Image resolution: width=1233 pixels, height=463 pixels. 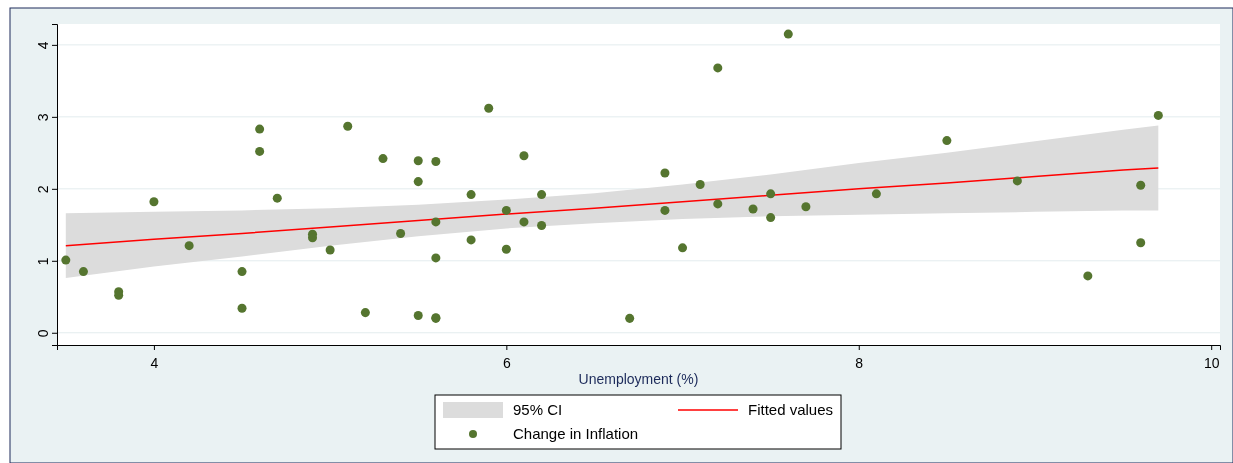 I want to click on x-tick-label: 4, so click(x=154, y=363).